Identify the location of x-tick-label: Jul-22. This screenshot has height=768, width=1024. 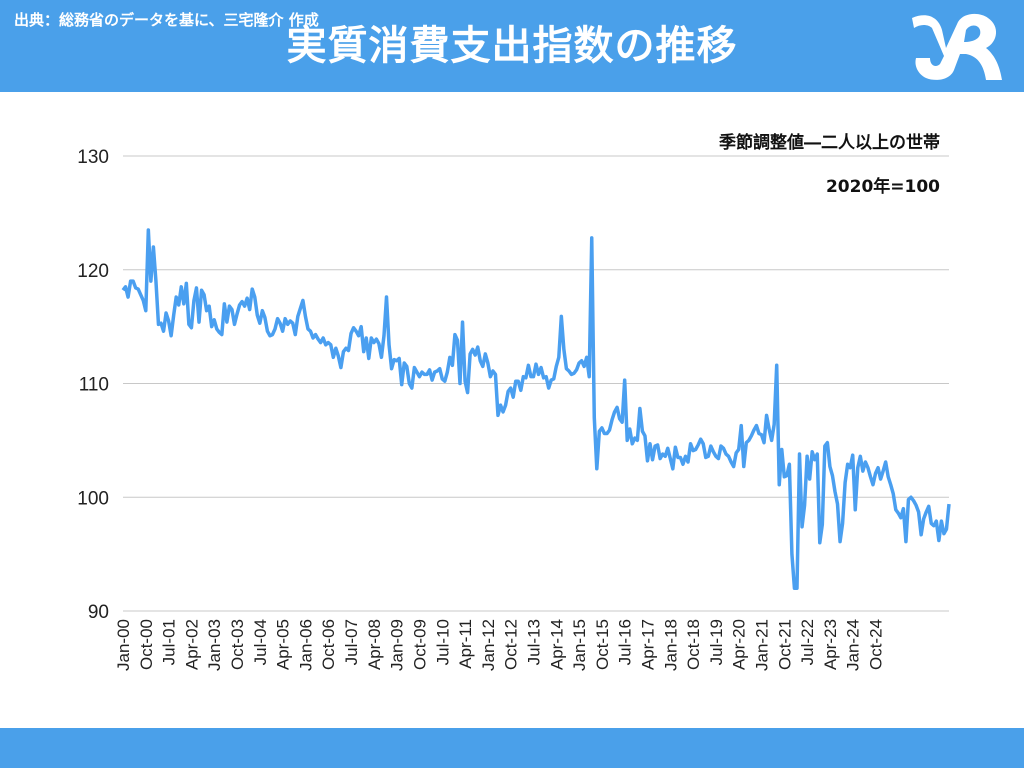
(807, 642).